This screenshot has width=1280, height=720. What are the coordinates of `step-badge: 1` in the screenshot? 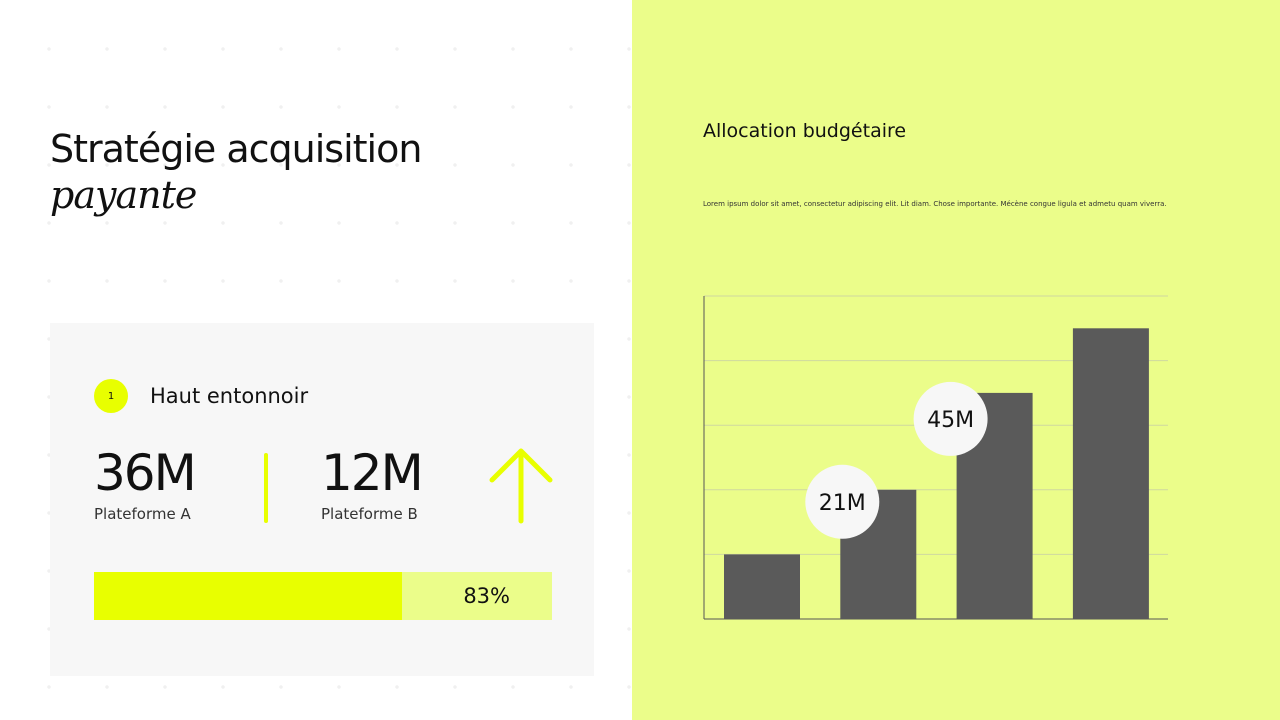 It's located at (111, 396).